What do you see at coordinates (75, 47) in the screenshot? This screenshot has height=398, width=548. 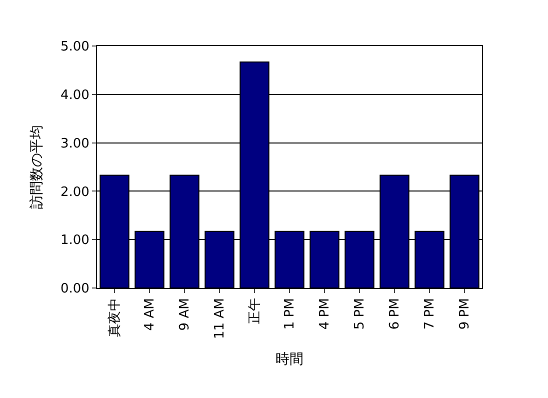 I see `y-tick-label: 5.00` at bounding box center [75, 47].